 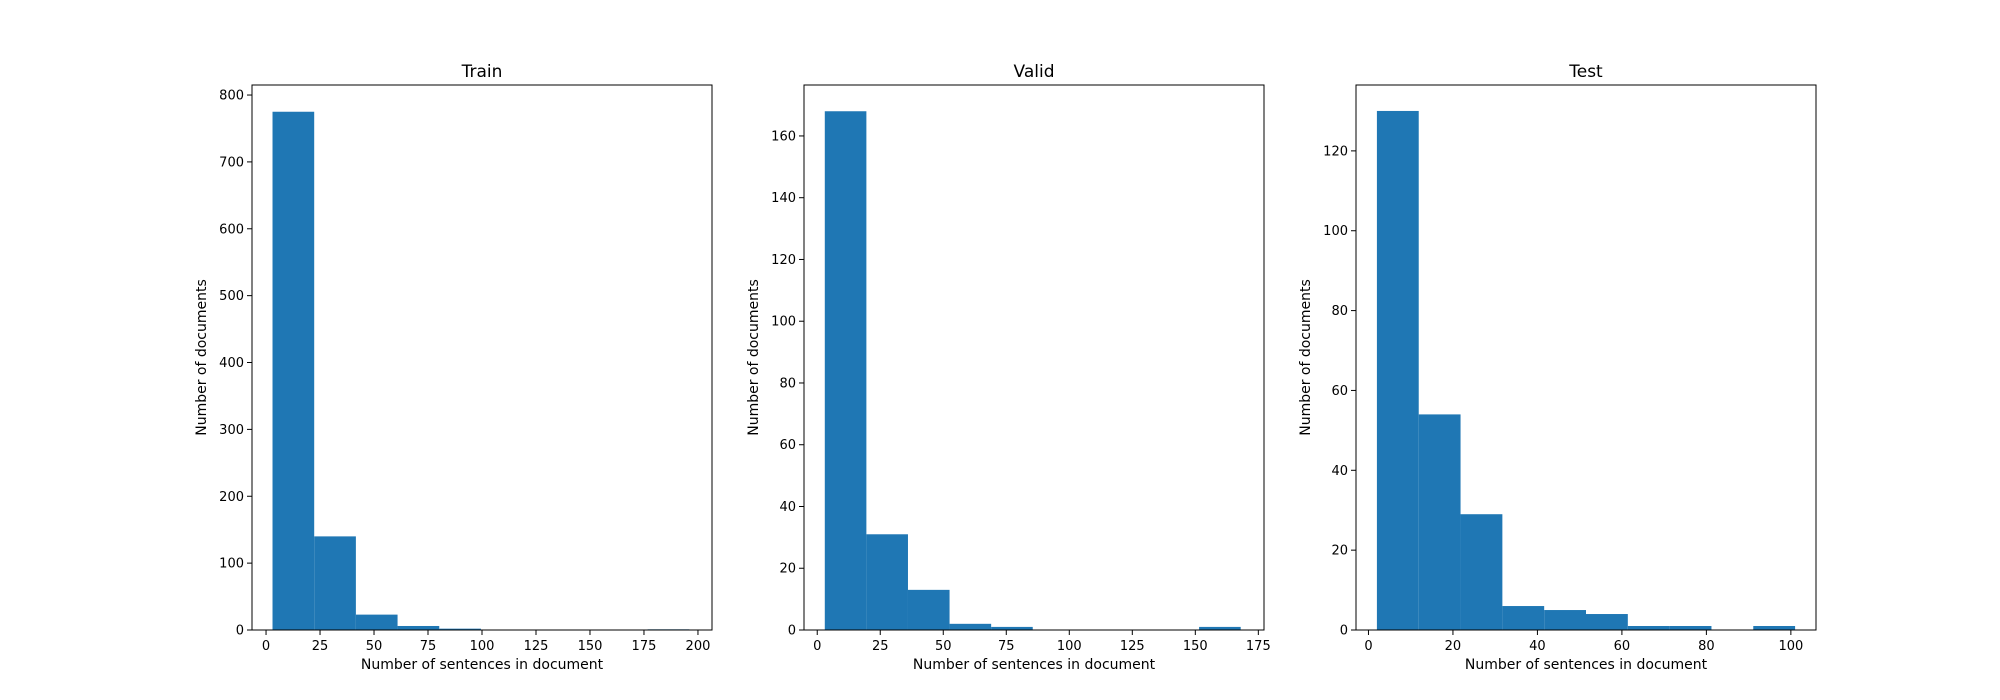 I want to click on x-tick-label: 60, so click(x=1622, y=646).